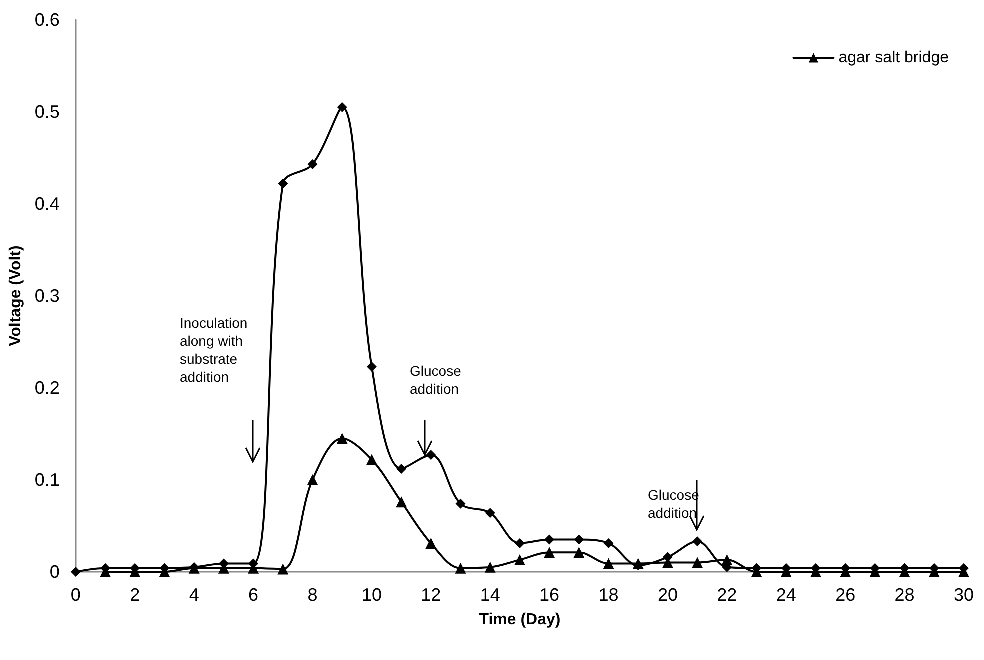 This screenshot has width=984, height=660. What do you see at coordinates (16, 296) in the screenshot?
I see `y-axis-title: Voltage (Volt)` at bounding box center [16, 296].